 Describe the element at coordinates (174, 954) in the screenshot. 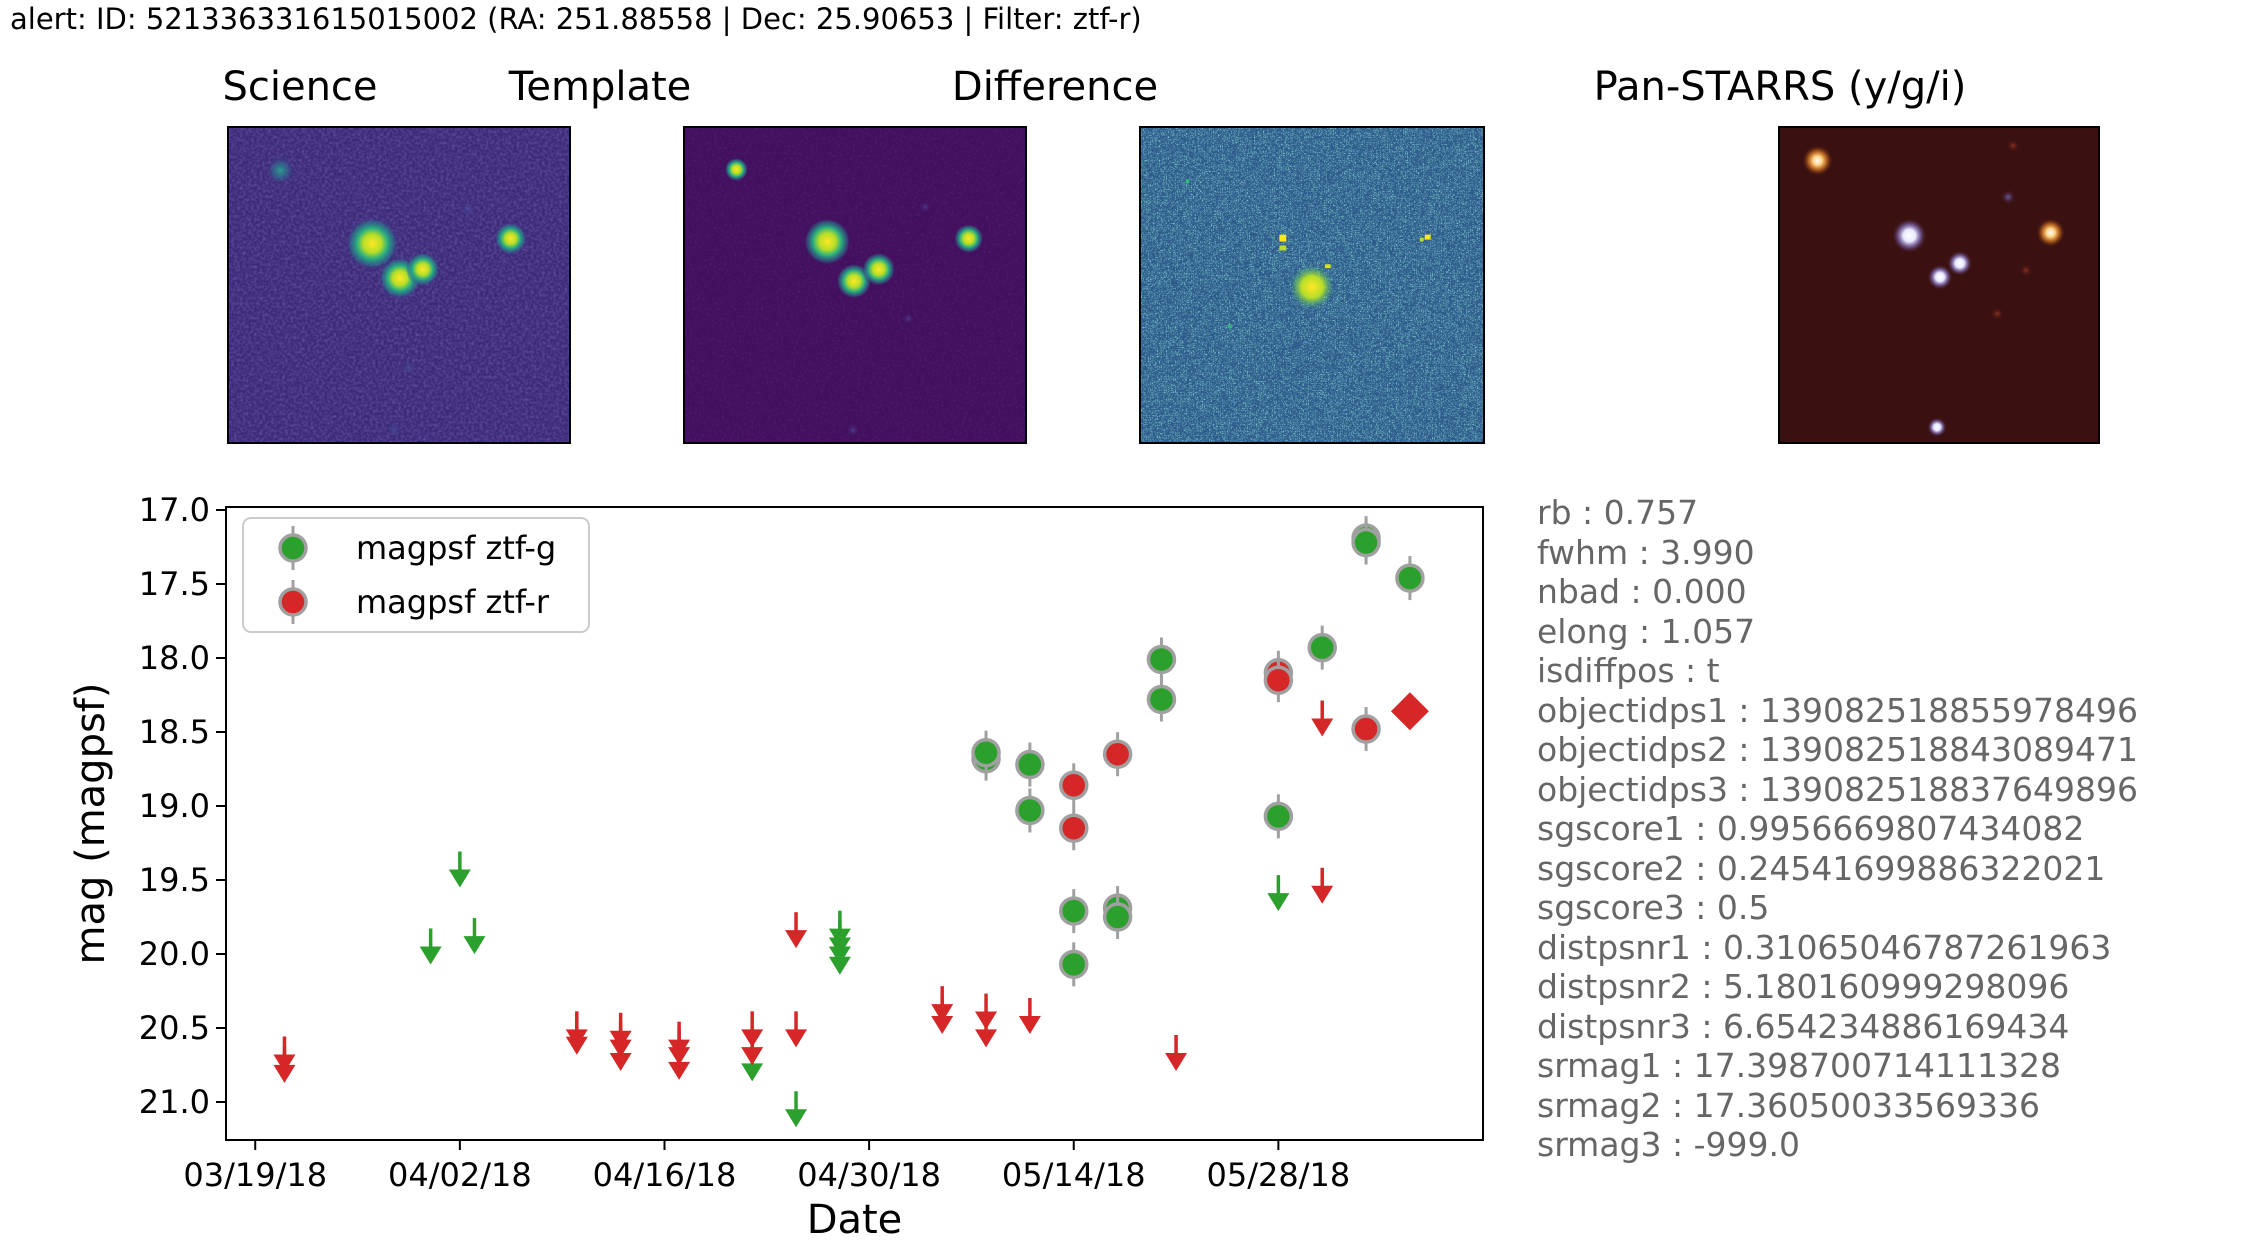

I see `y-tick-label: 20.0` at that location.